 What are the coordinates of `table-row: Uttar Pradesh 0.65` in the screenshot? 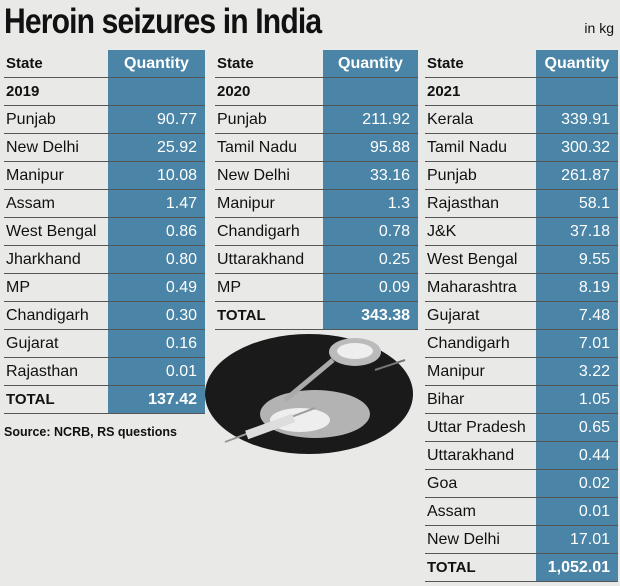 It's located at (521, 428).